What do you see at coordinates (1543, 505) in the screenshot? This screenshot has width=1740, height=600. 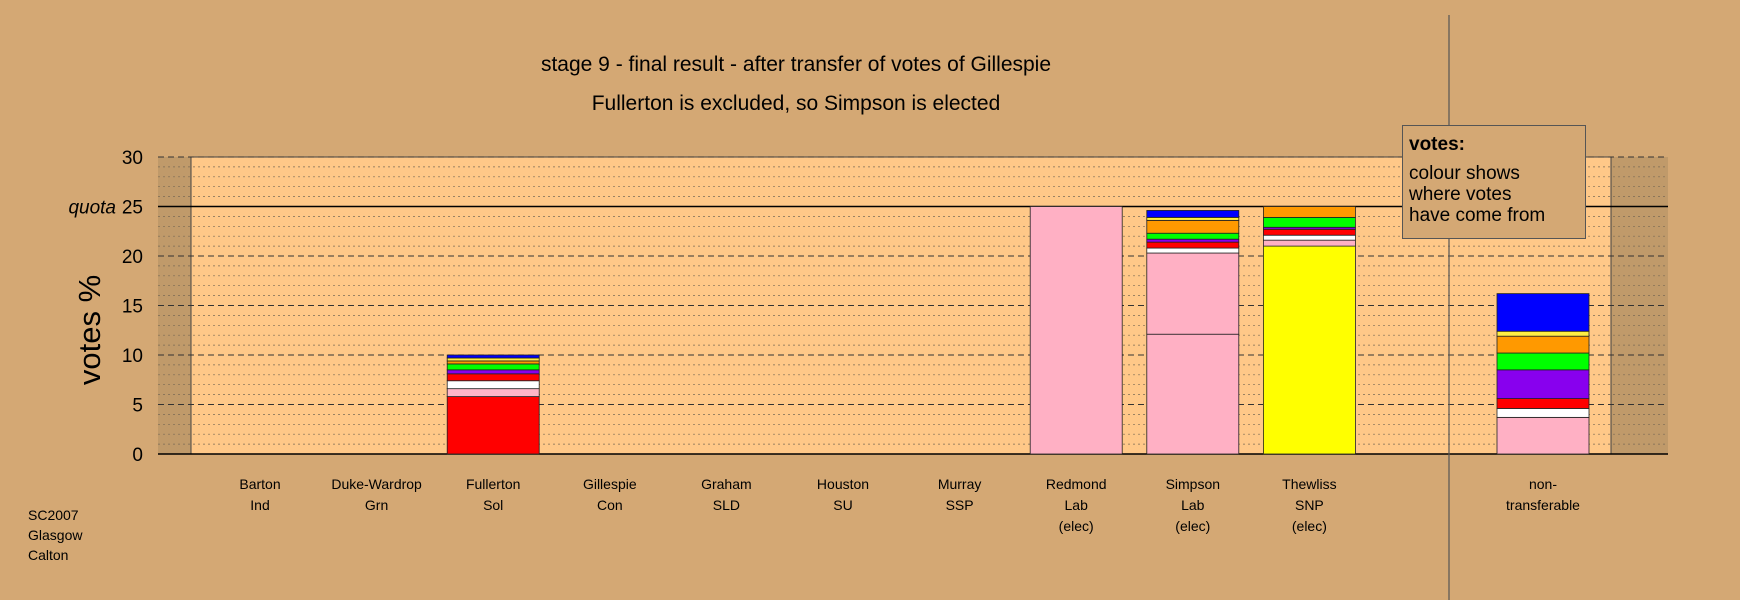 I see `category-label-line: transferable` at bounding box center [1543, 505].